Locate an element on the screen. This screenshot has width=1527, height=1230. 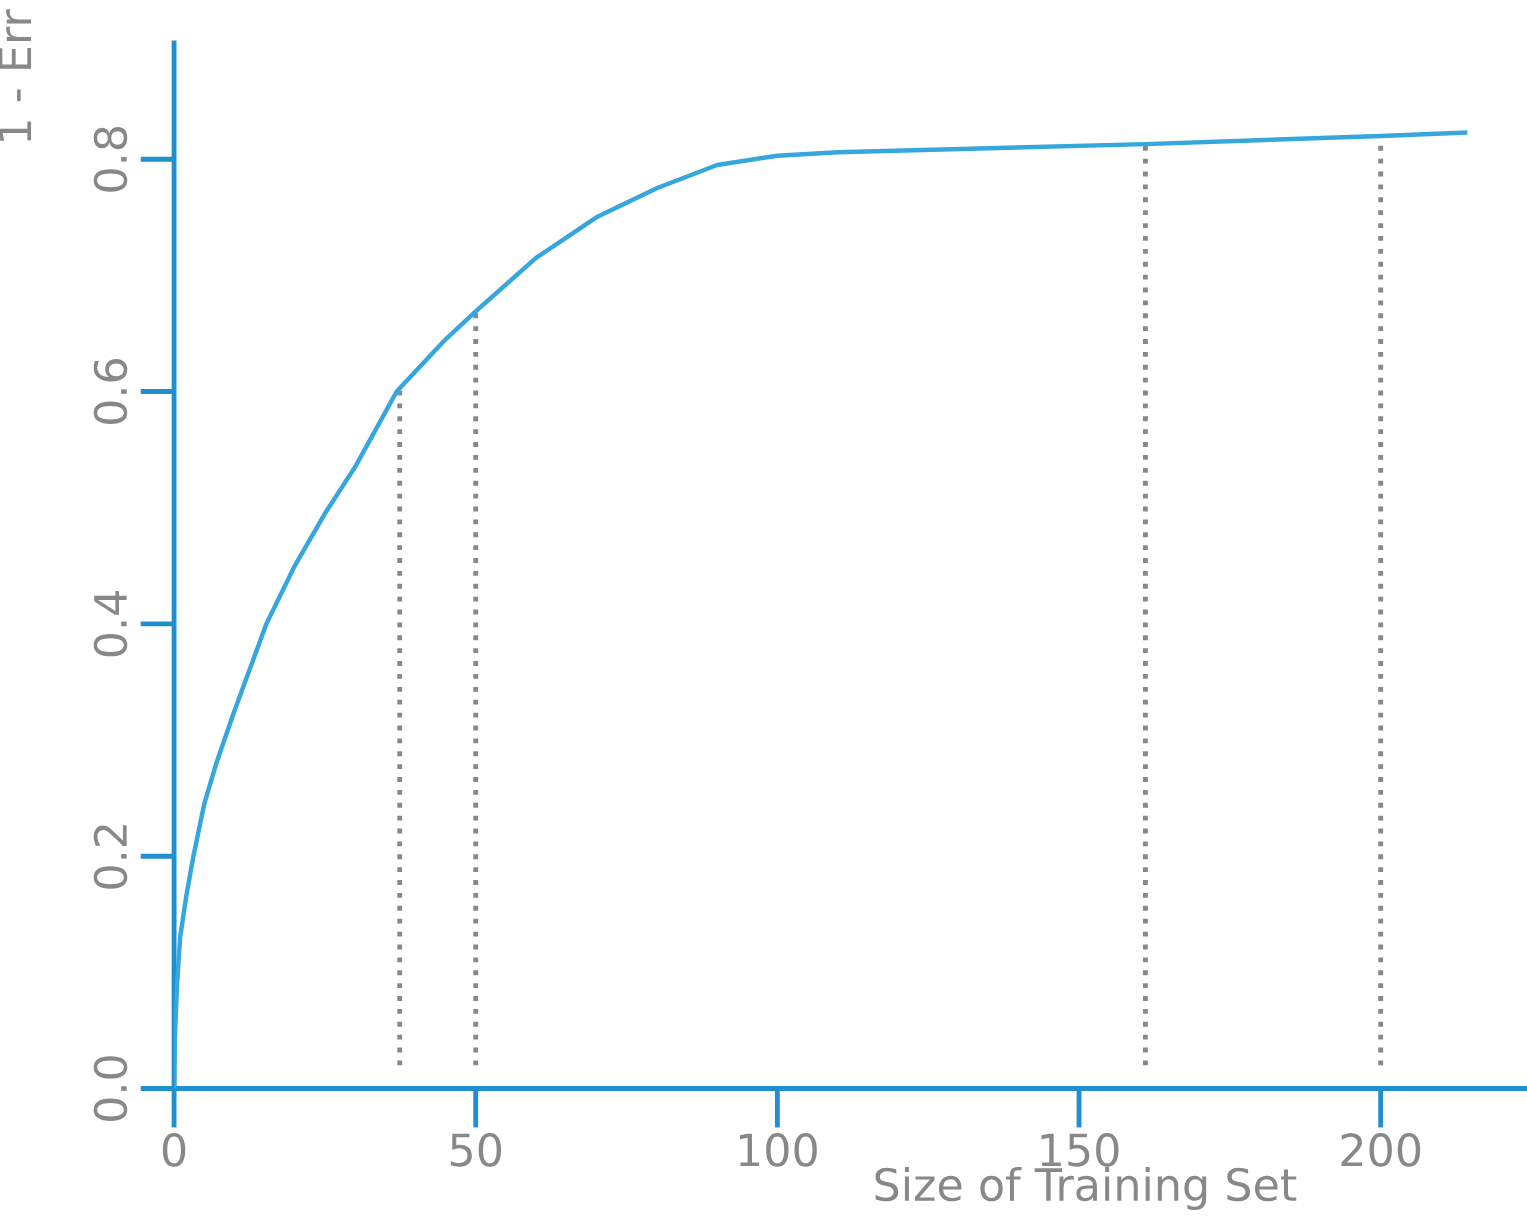
x-tick-label: 200 is located at coordinates (1381, 1150).